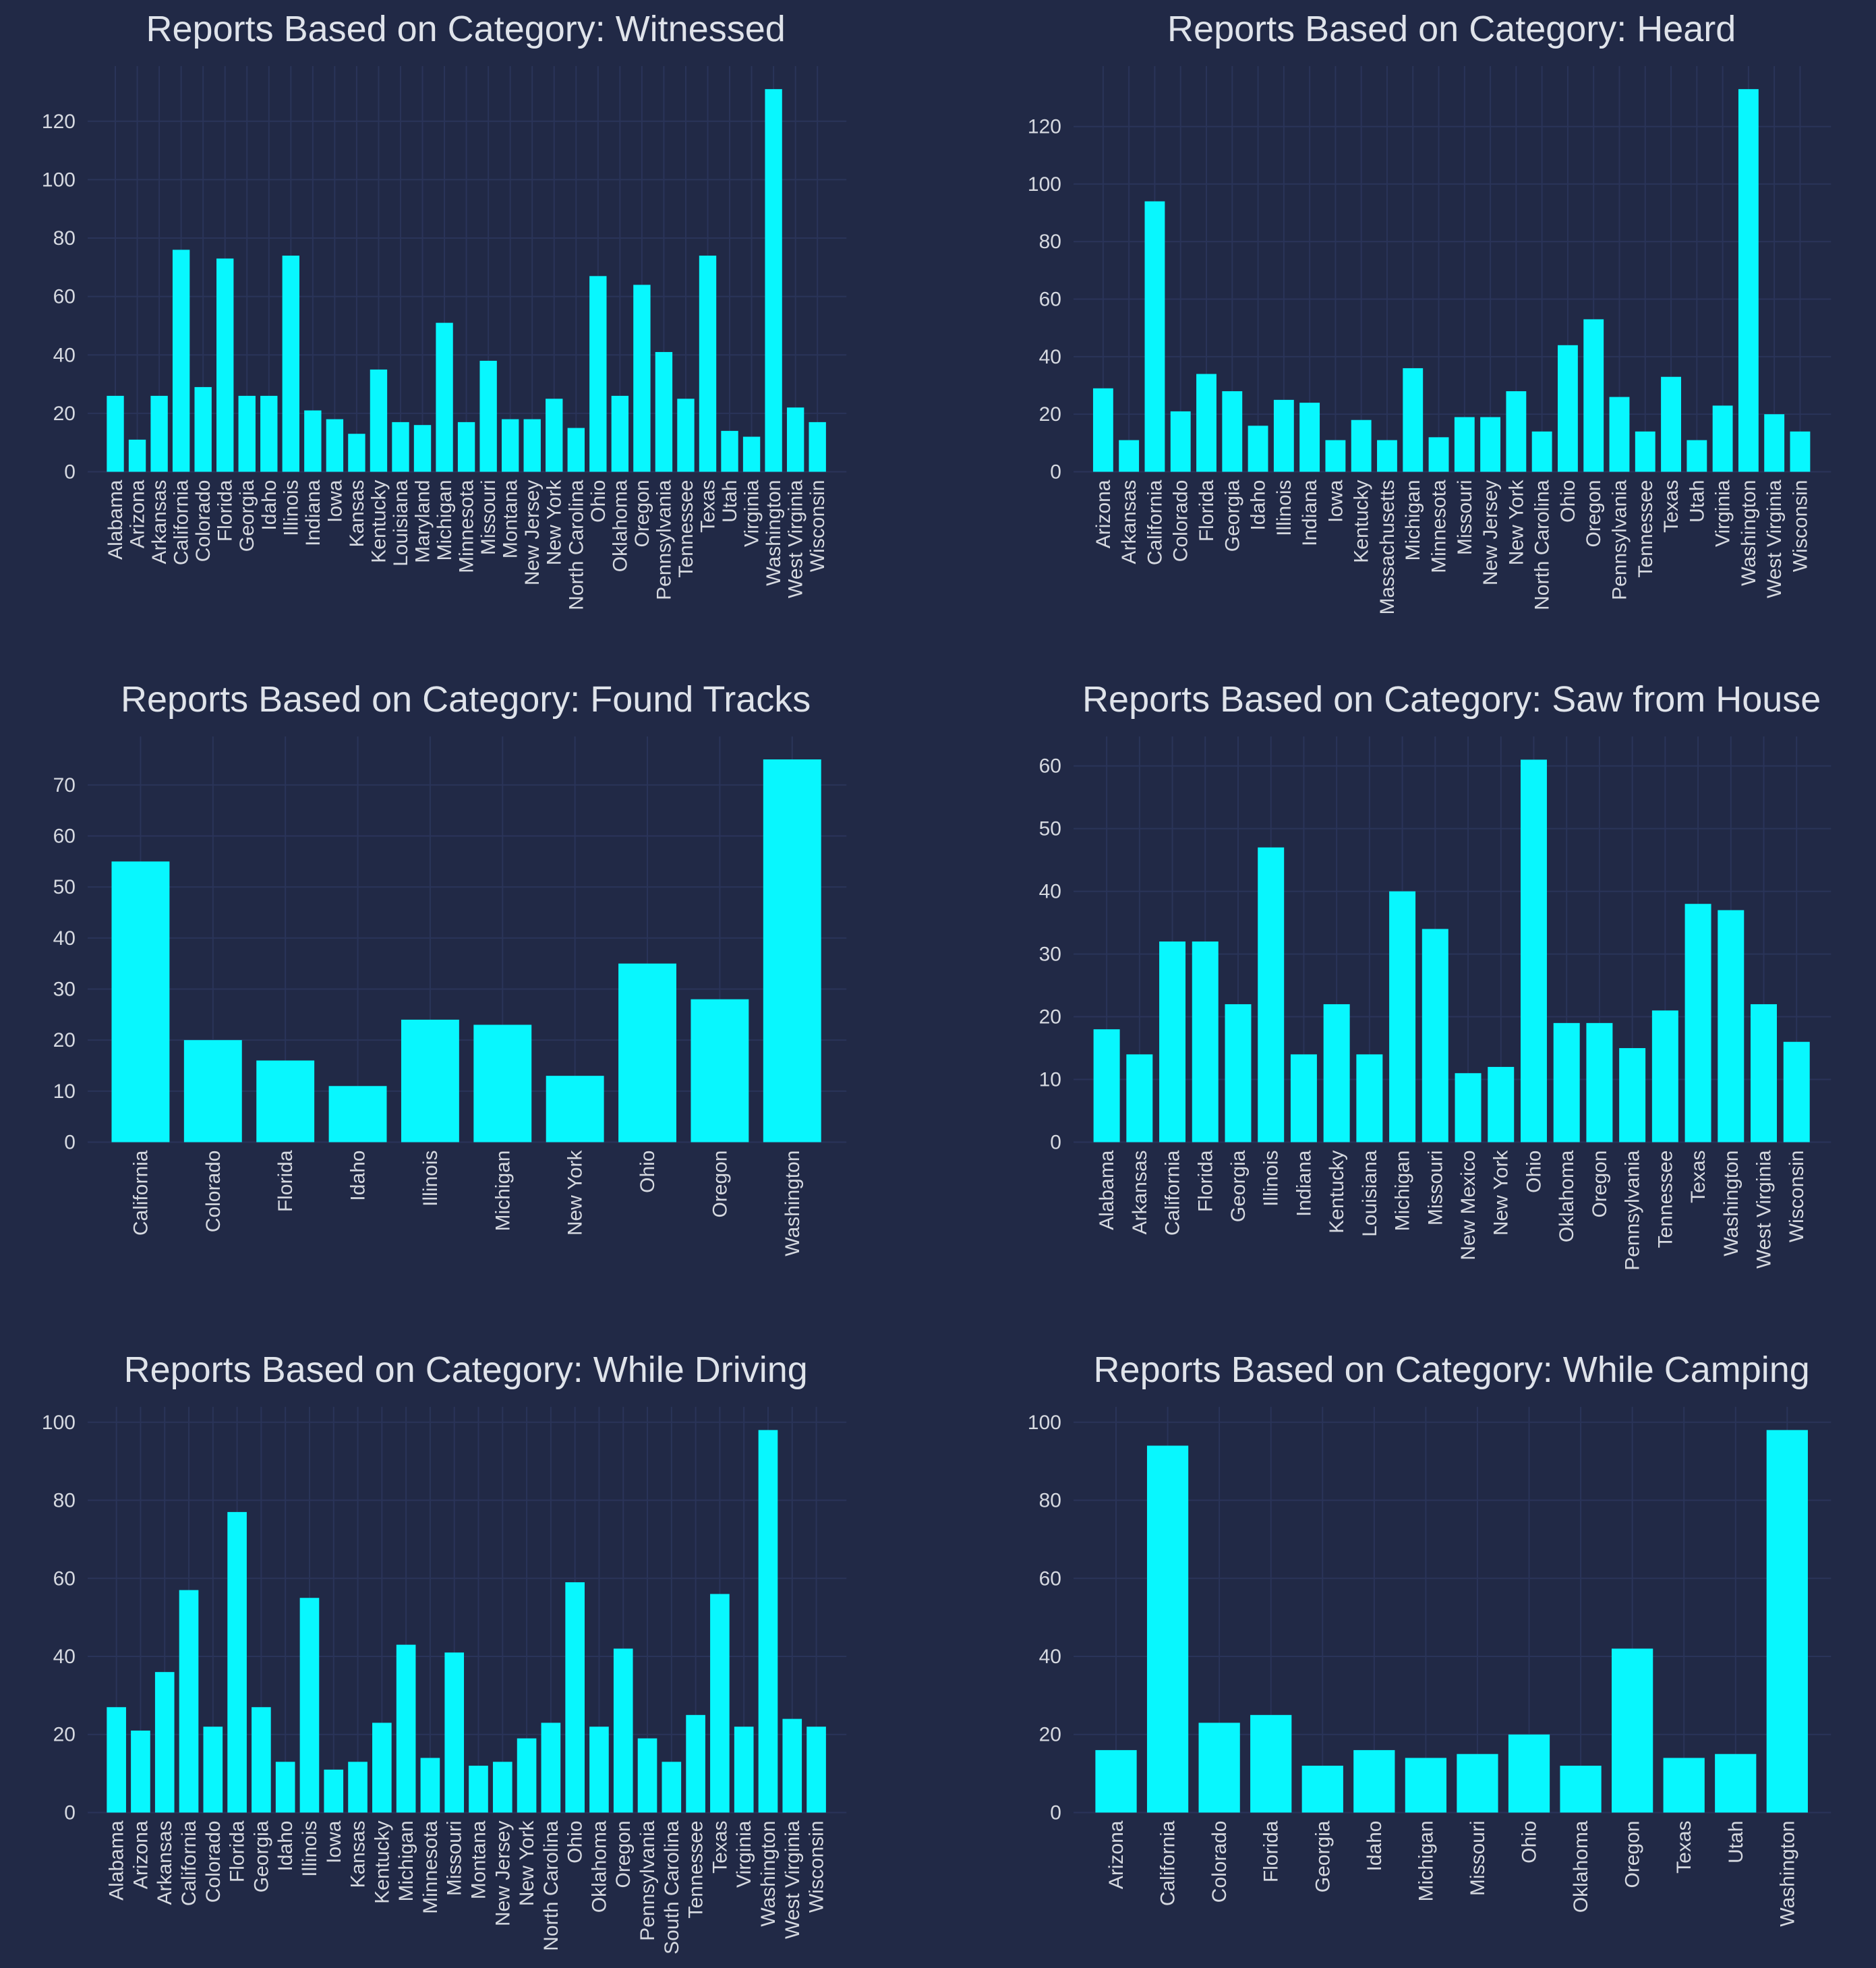  What do you see at coordinates (1172, 1041) in the screenshot?
I see `bar-california` at bounding box center [1172, 1041].